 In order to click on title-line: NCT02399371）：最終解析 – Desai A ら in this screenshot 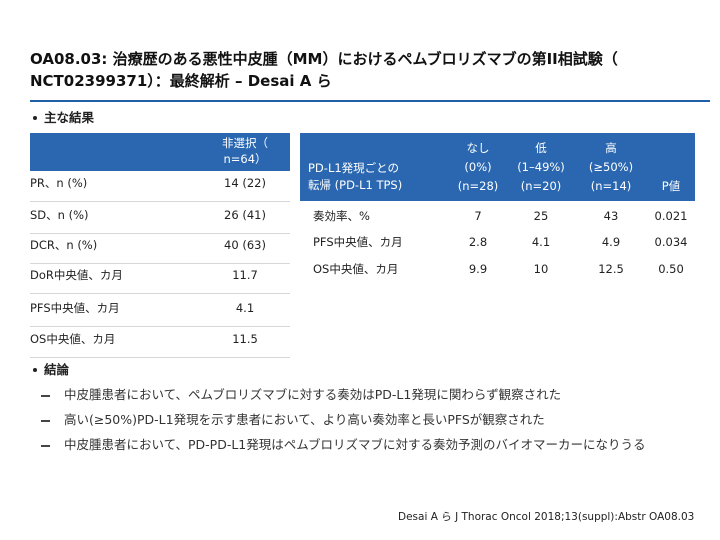, I will do `click(181, 81)`.